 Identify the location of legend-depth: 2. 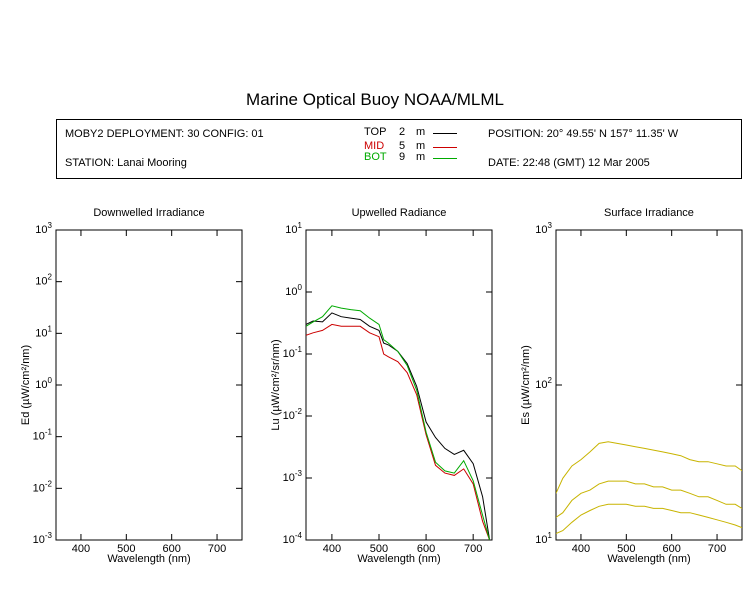
(402, 132).